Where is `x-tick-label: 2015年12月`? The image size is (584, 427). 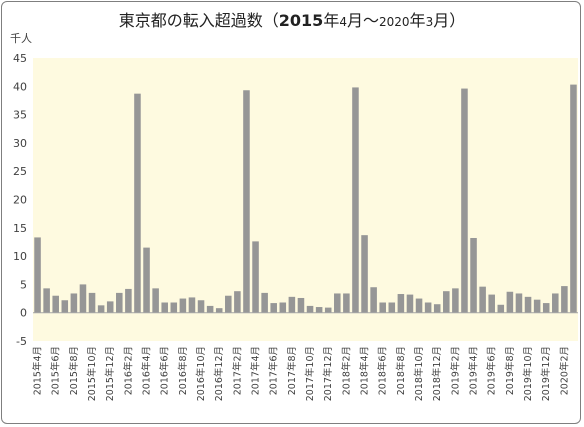
x-tick-label: 2015年12月 is located at coordinates (110, 373).